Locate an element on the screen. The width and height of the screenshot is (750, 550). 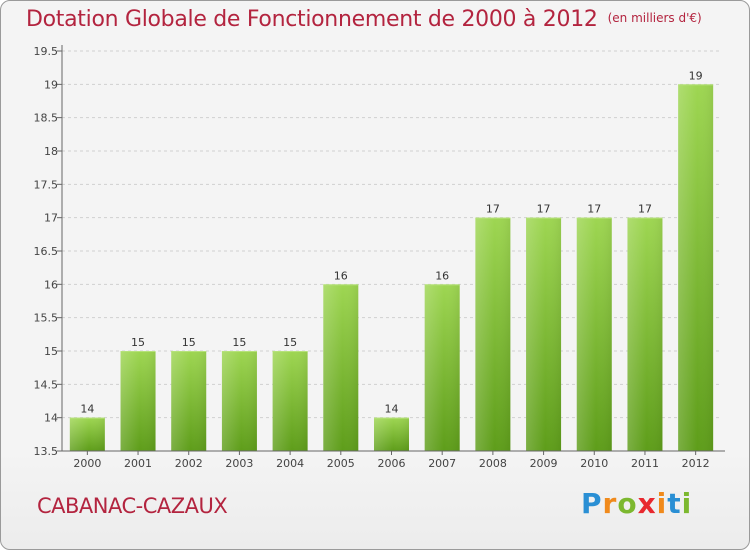
y-tick-label: 14 is located at coordinates (51, 418).